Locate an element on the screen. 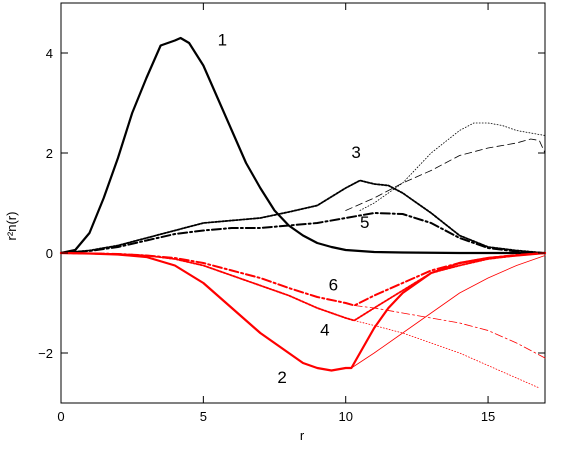 The height and width of the screenshot is (450, 564). x-tick-label: 15 is located at coordinates (488, 416).